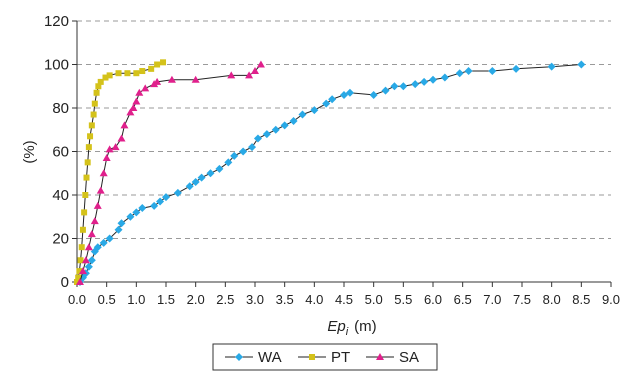 Image resolution: width=638 pixels, height=385 pixels. What do you see at coordinates (270, 357) in the screenshot?
I see `legend-label-wa: WA` at bounding box center [270, 357].